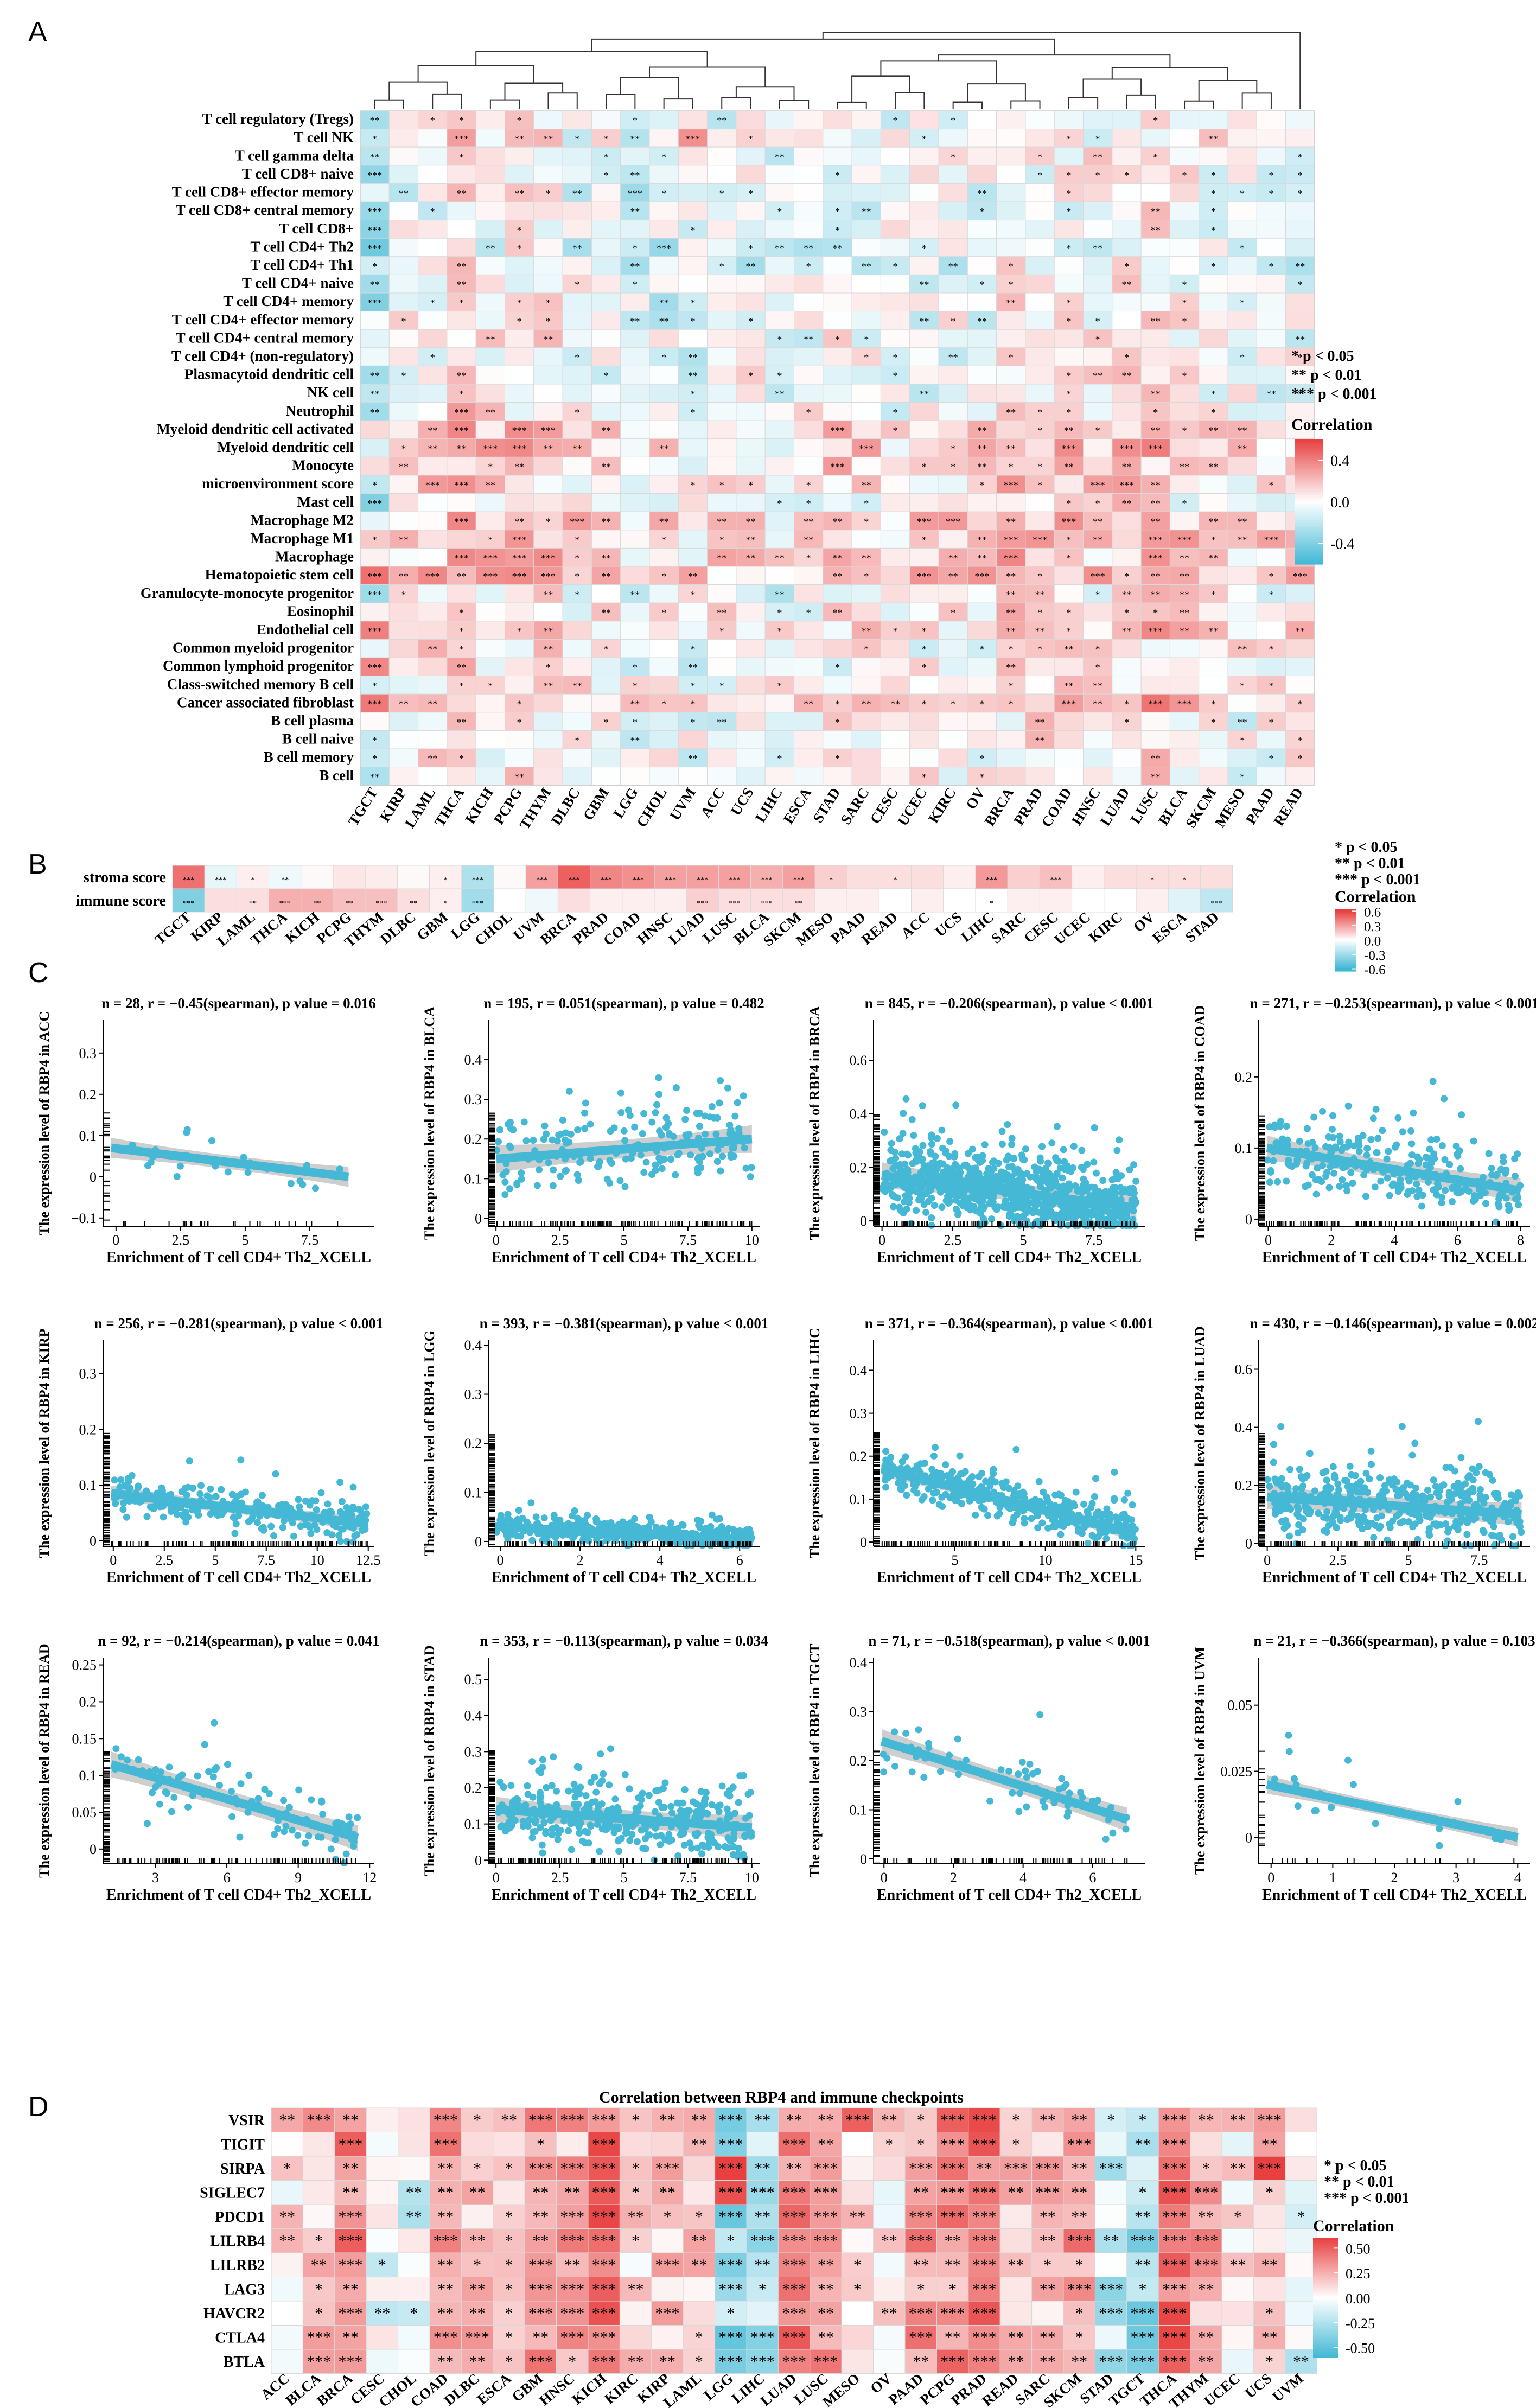 Image resolution: width=1536 pixels, height=2408 pixels. Describe the element at coordinates (1242, 758) in the screenshot. I see `cell-b-cell-memory-meso` at that location.